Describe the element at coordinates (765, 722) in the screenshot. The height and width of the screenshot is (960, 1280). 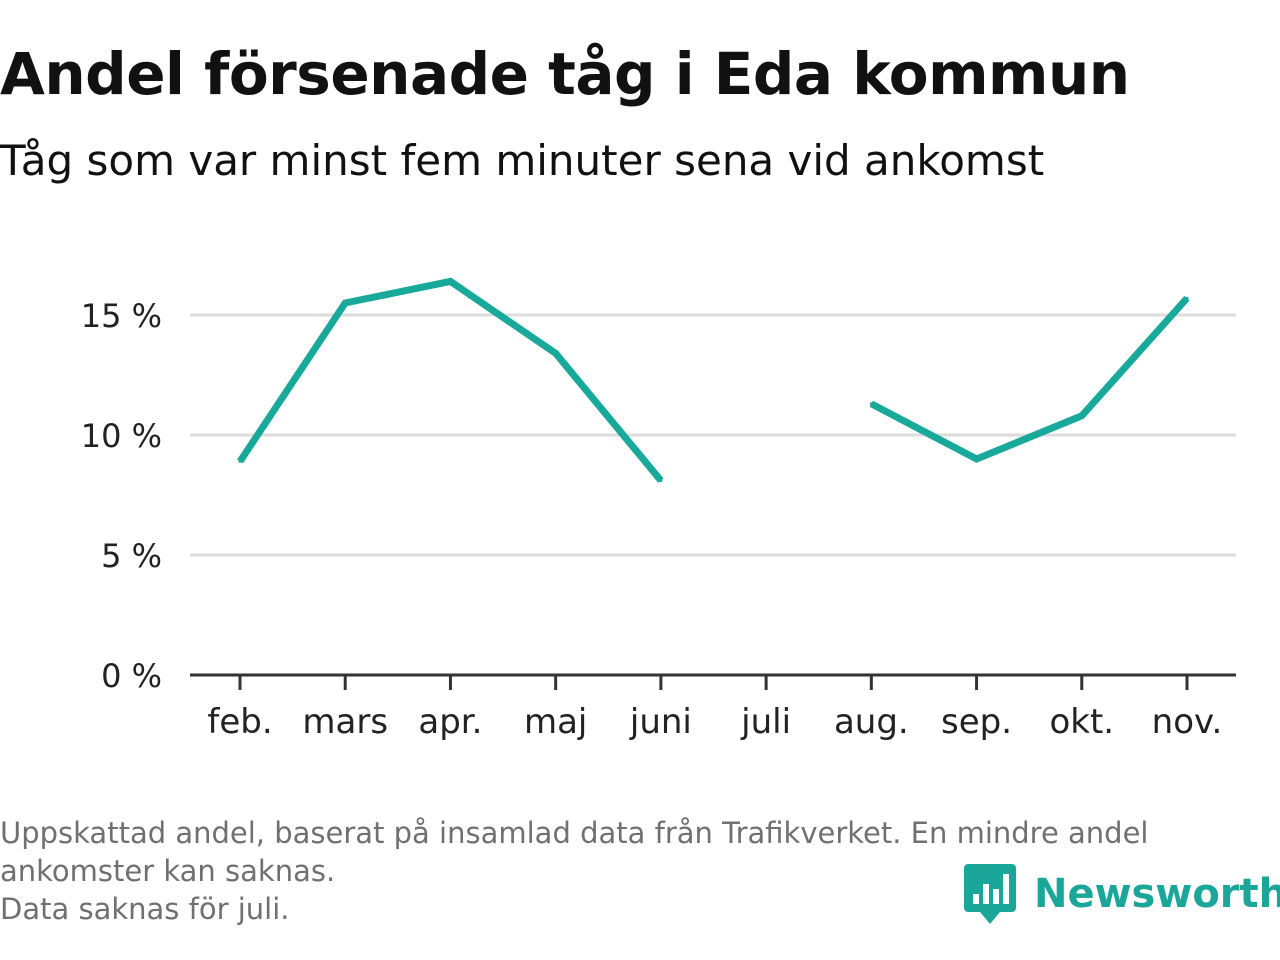
I see `x-tick-label: juli` at that location.